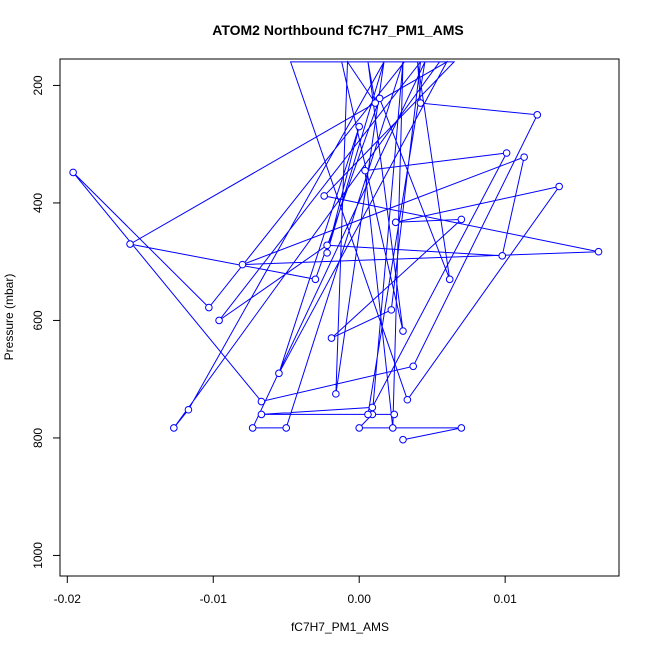 This screenshot has width=650, height=650. What do you see at coordinates (46, 322) in the screenshot?
I see `y-axis: 200 400 600 800 1000` at bounding box center [46, 322].